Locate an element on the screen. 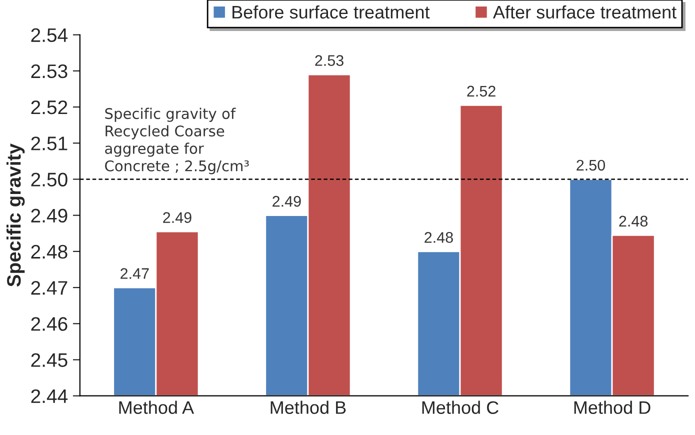 The image size is (695, 435). text: 2.49 is located at coordinates (49, 215).